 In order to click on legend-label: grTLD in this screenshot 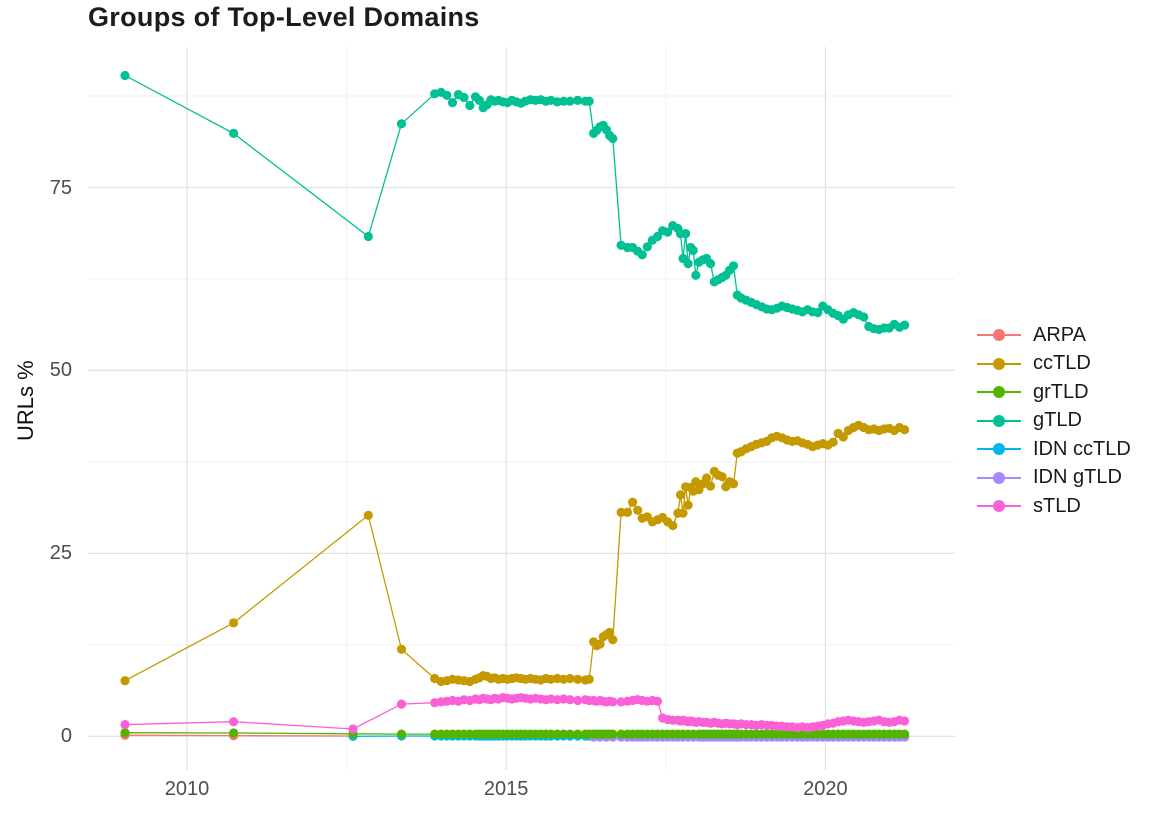, I will do `click(1061, 391)`.